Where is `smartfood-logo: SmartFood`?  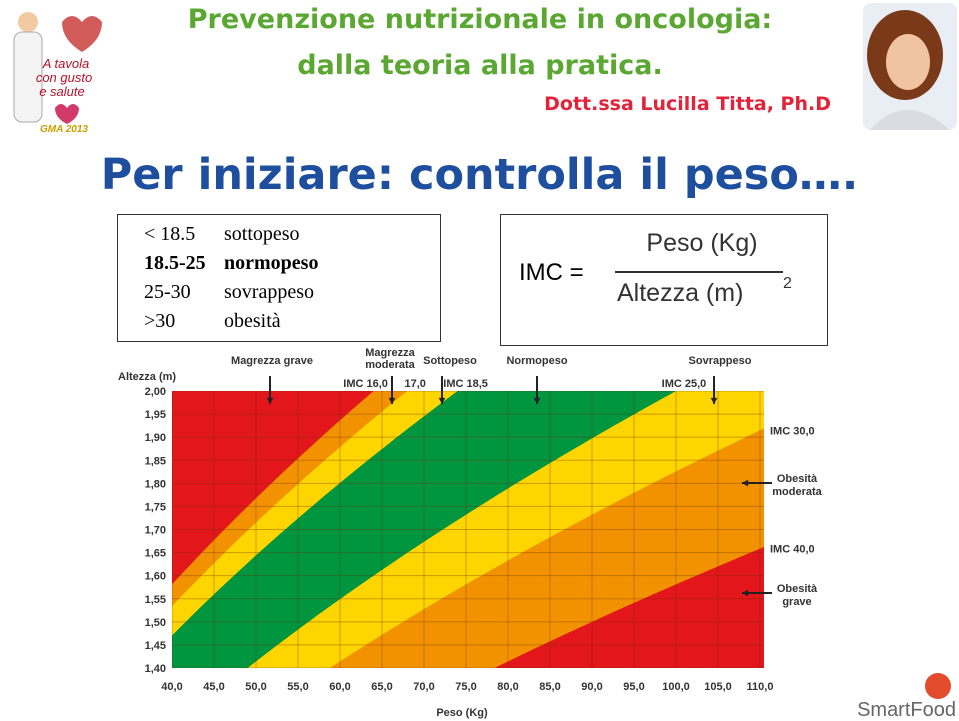 smartfood-logo: SmartFood is located at coordinates (906, 697).